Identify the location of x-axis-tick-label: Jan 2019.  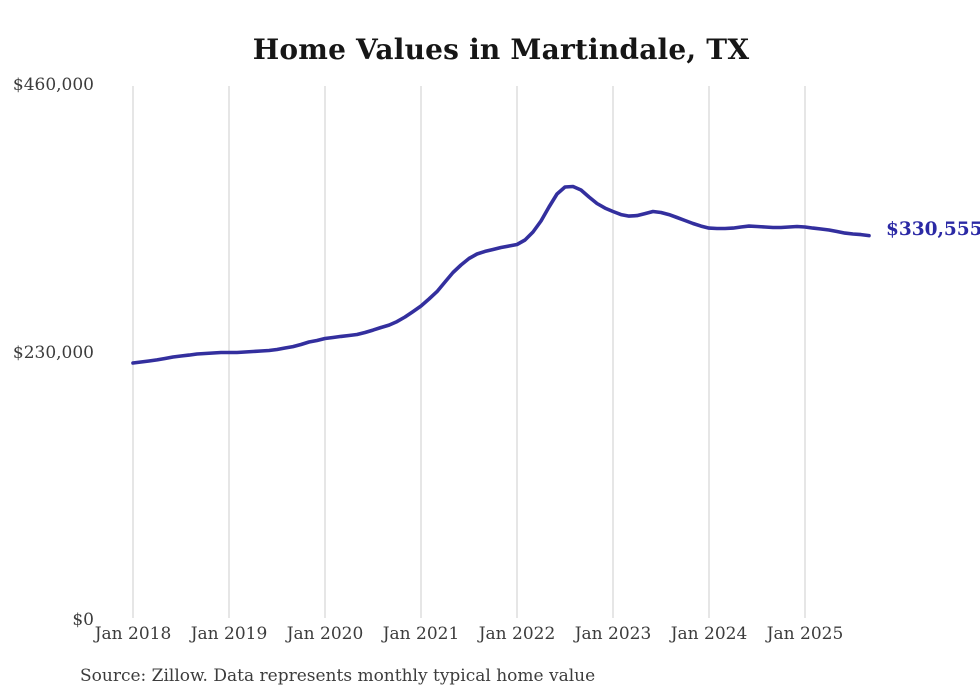
(229, 634).